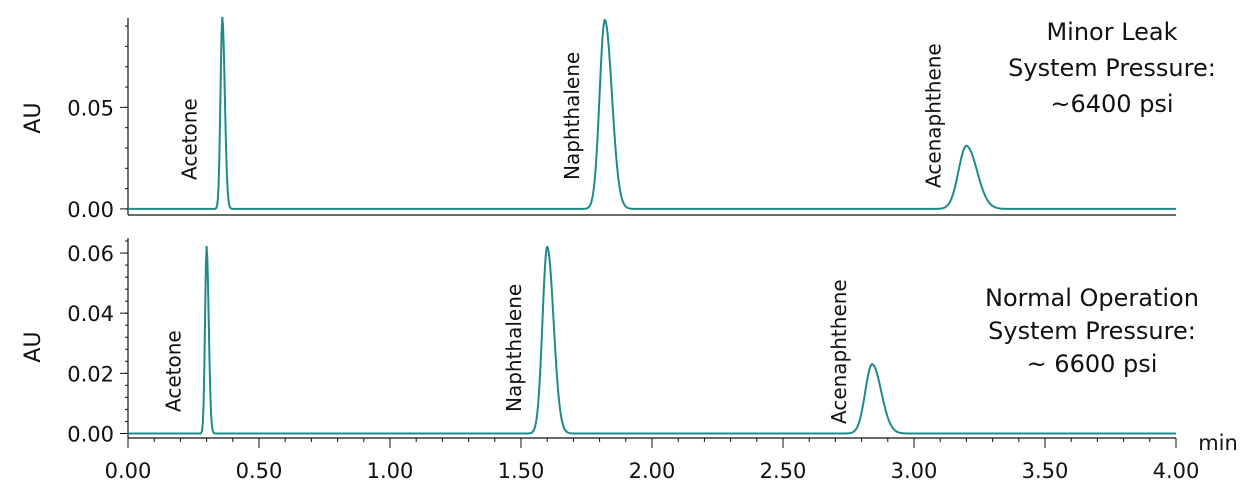  I want to click on x-axis-label: min, so click(1218, 443).